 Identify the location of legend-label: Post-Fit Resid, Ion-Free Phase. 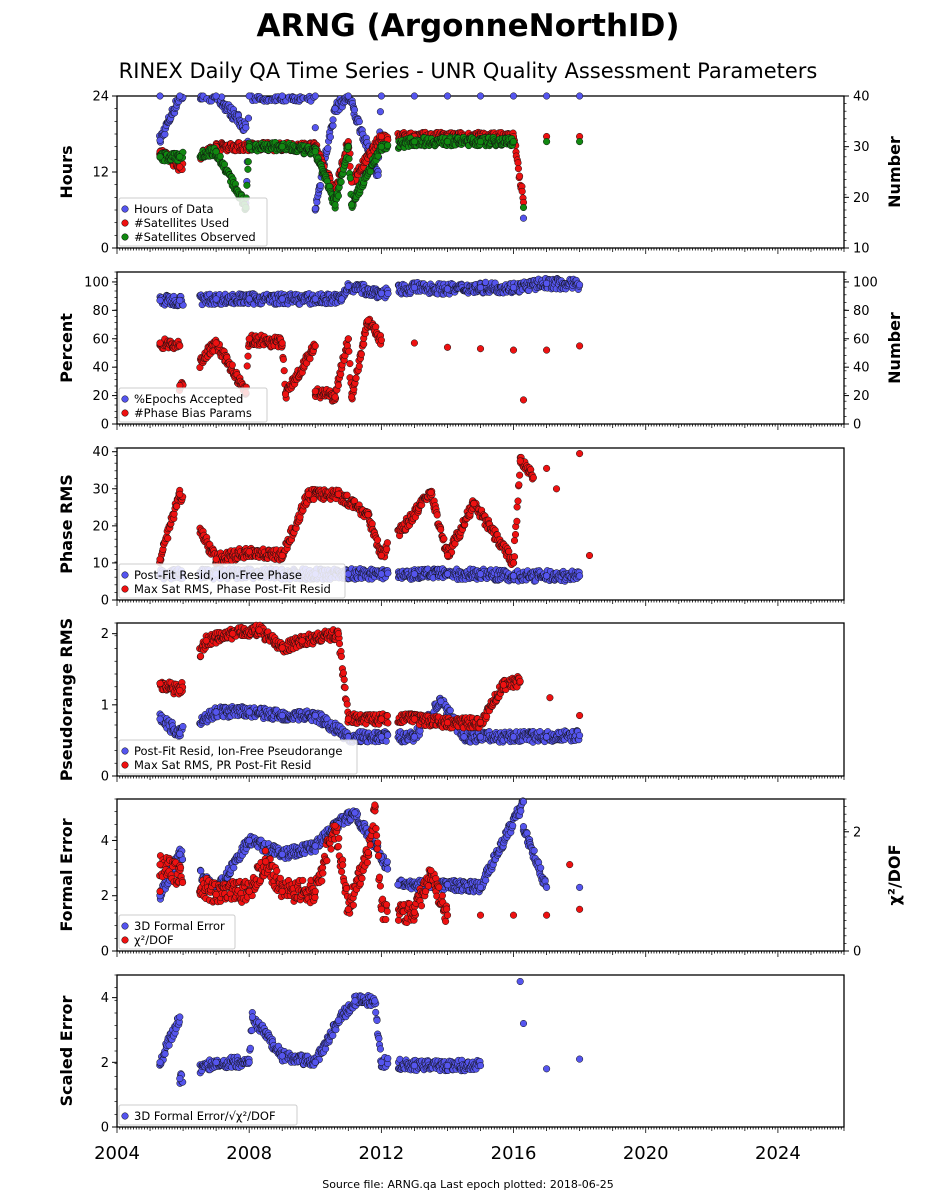
(218, 575).